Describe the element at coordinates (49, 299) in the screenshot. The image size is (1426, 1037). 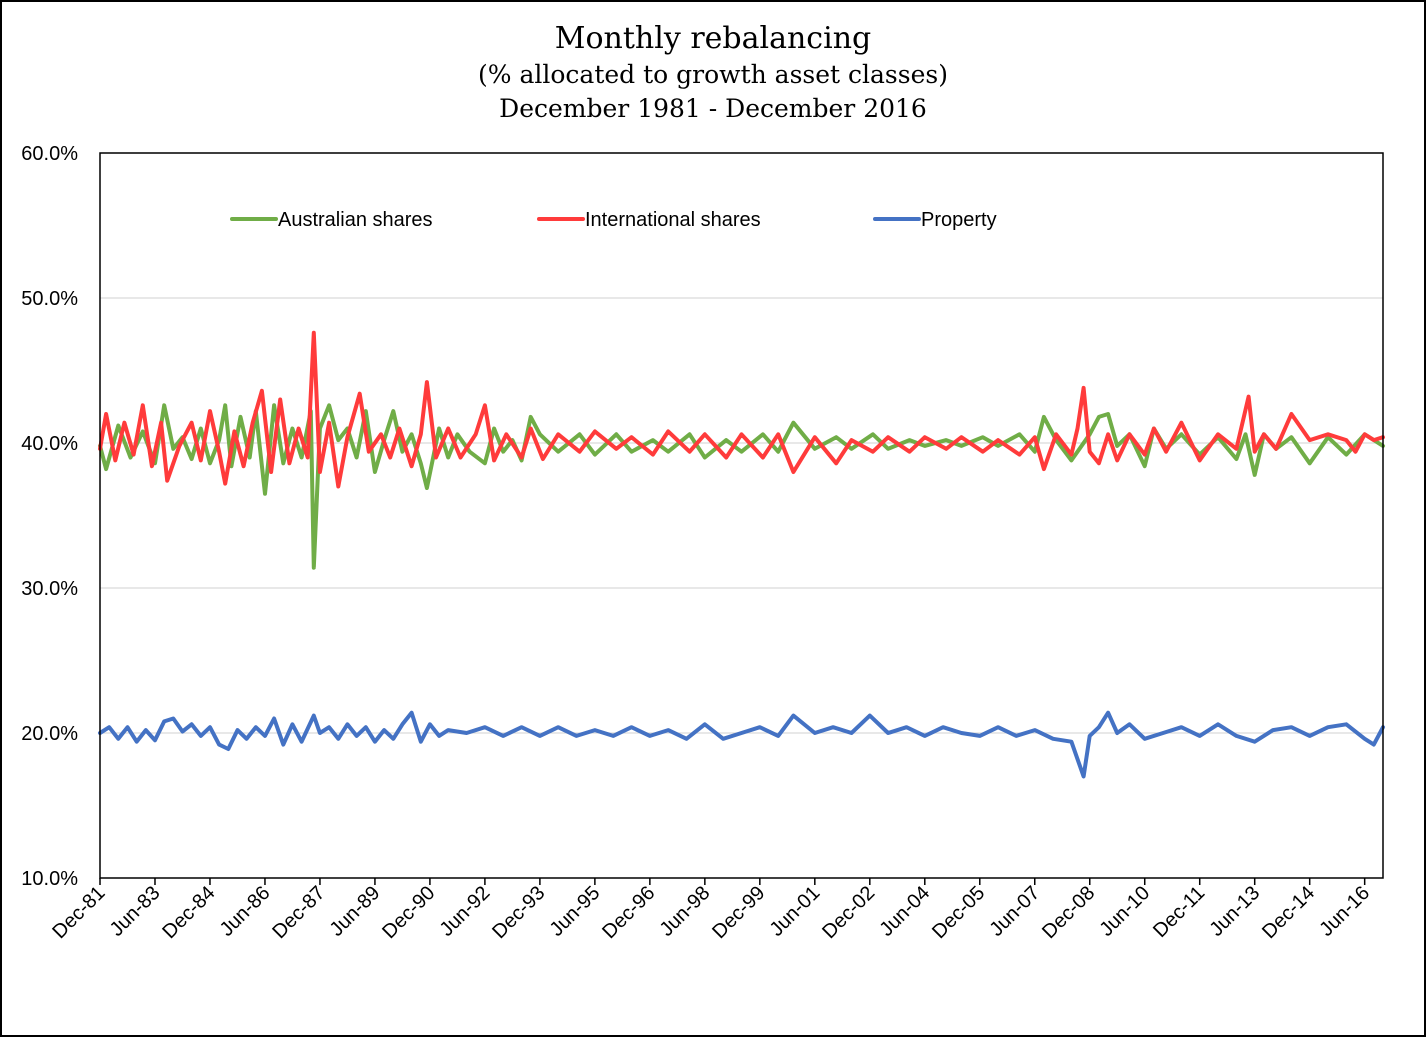
I see `y-tick-label: 50.0%` at that location.